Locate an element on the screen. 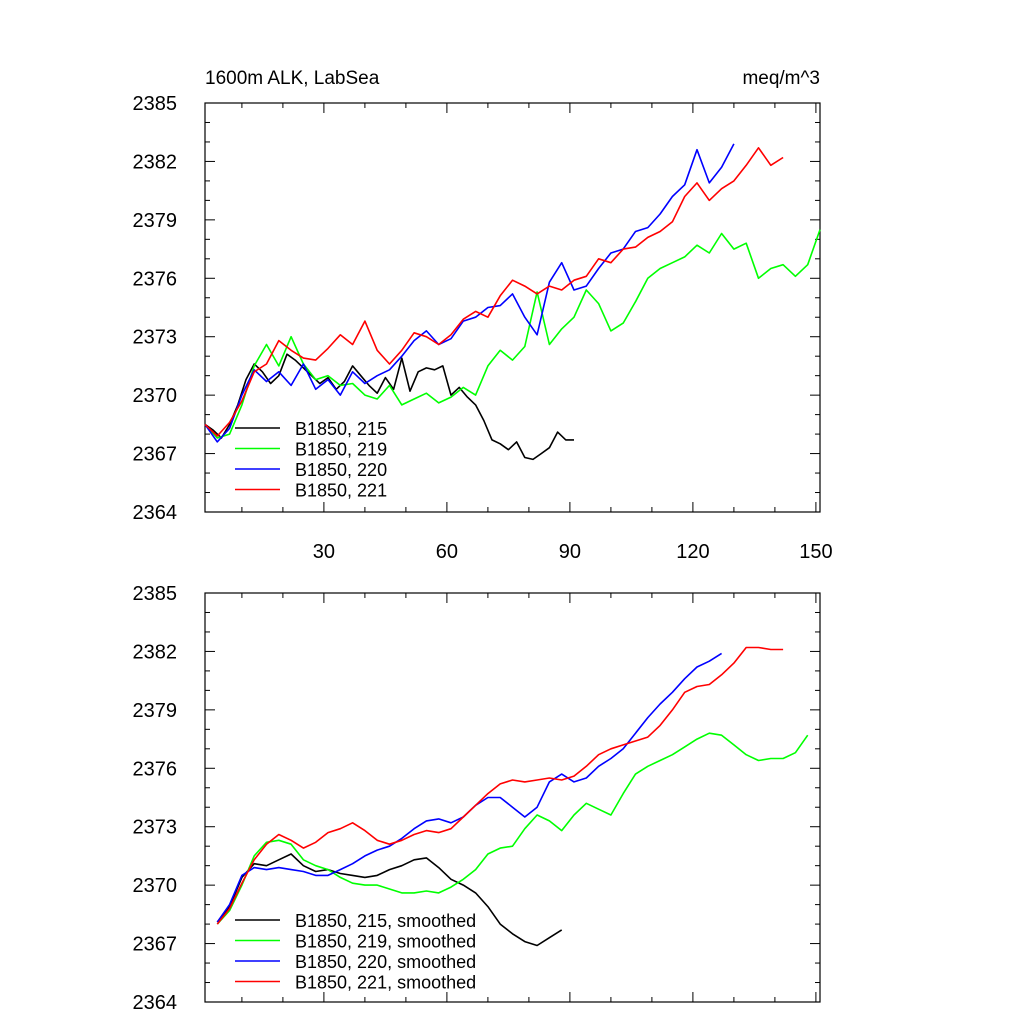 This screenshot has width=1024, height=1024. x-tick-label: 90 is located at coordinates (570, 552).